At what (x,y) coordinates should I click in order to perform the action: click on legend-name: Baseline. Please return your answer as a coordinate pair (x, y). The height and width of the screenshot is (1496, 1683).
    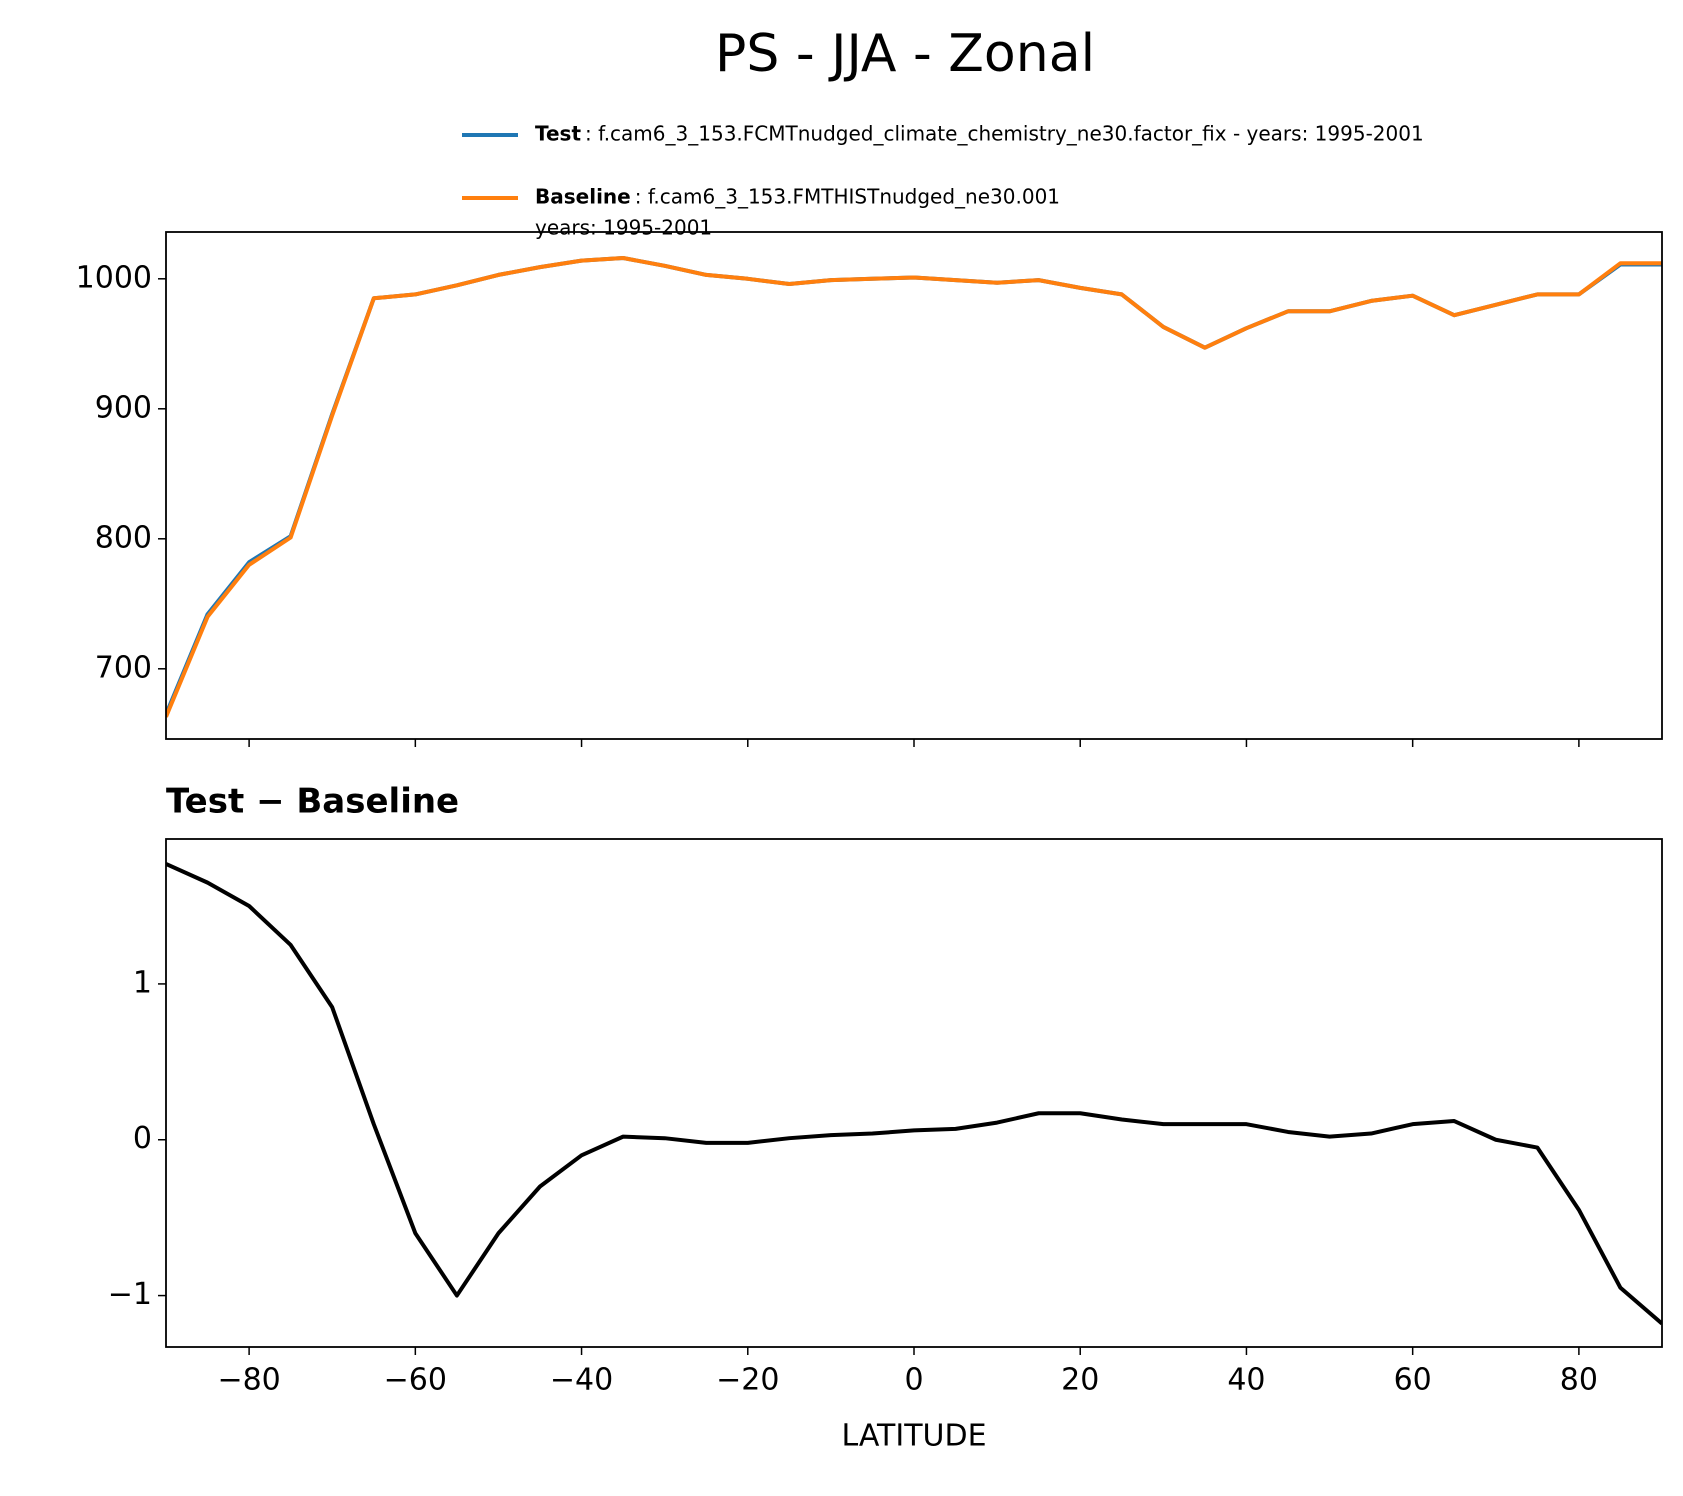
    Looking at the image, I should click on (583, 197).